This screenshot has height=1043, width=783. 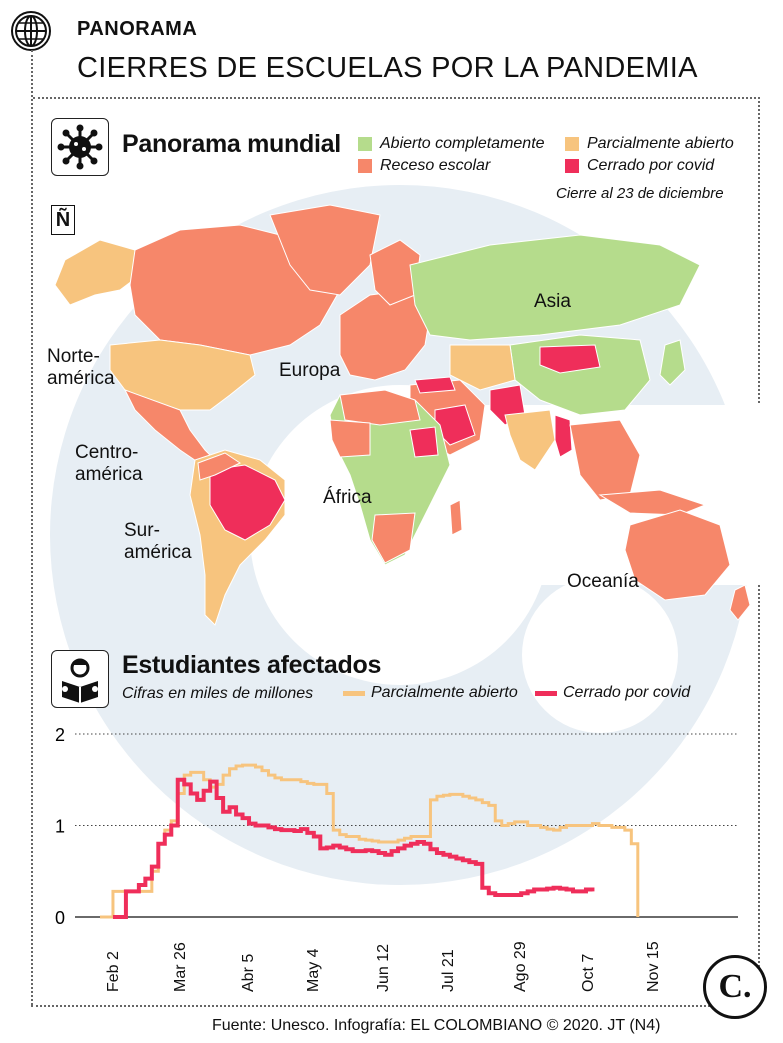 I want to click on chart-legend-parcial: Parcialmente abierto, so click(x=430, y=693).